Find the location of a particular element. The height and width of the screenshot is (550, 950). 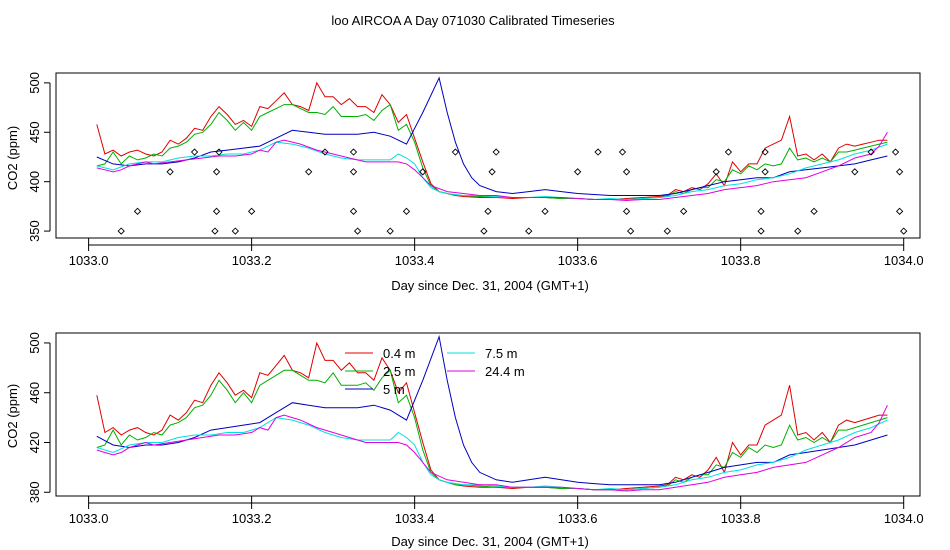

bottom-y-tick-label: 420 is located at coordinates (34, 443).